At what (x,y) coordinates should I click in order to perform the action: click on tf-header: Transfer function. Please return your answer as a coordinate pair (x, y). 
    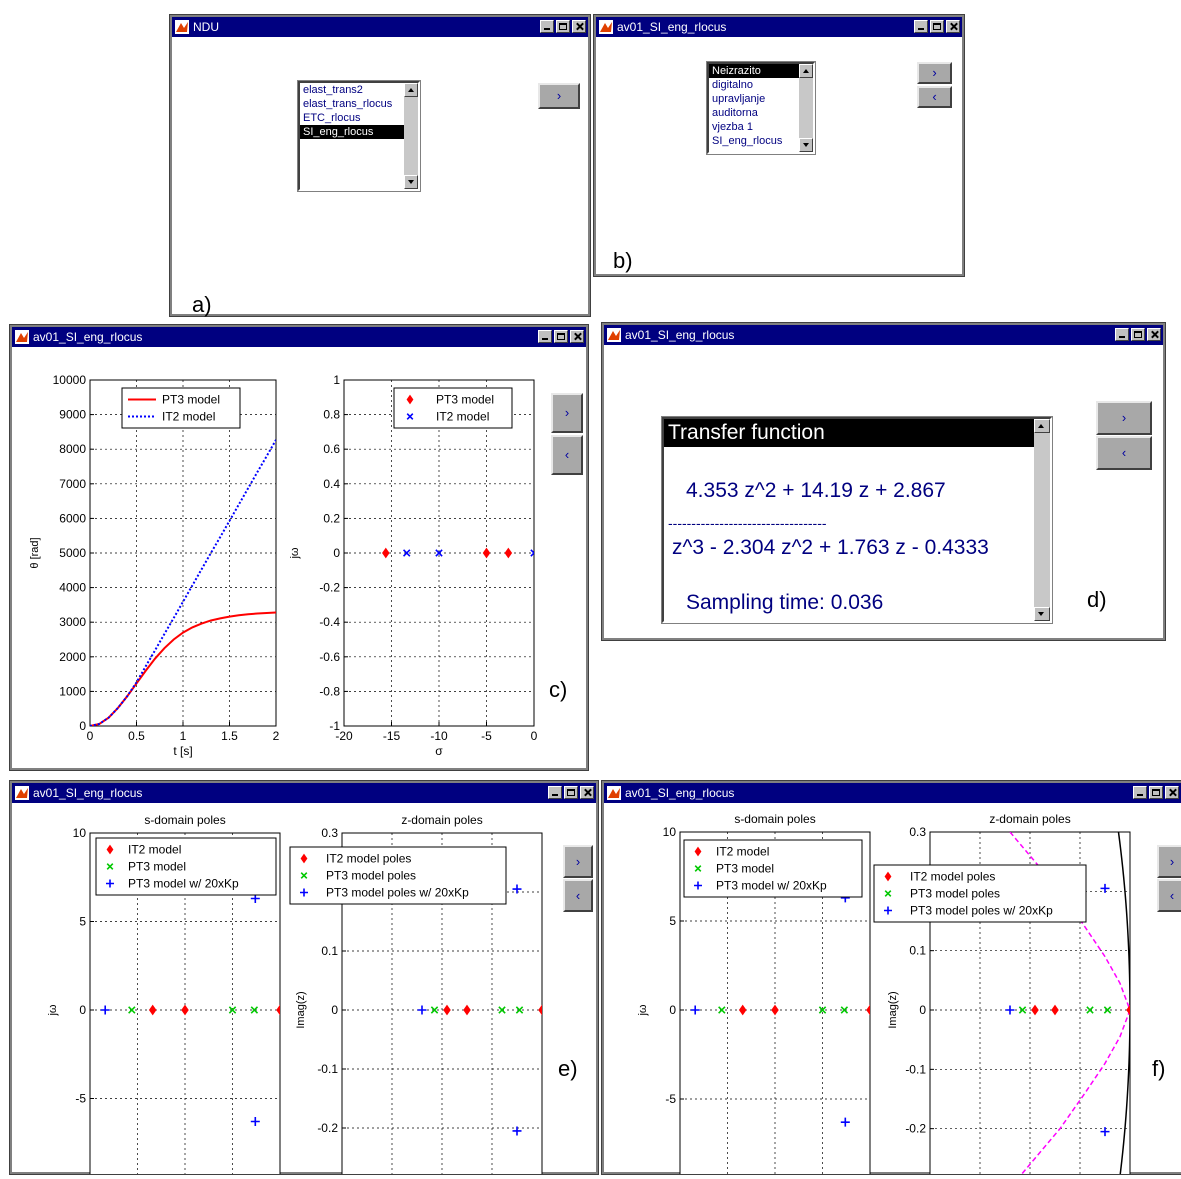
    Looking at the image, I should click on (849, 433).